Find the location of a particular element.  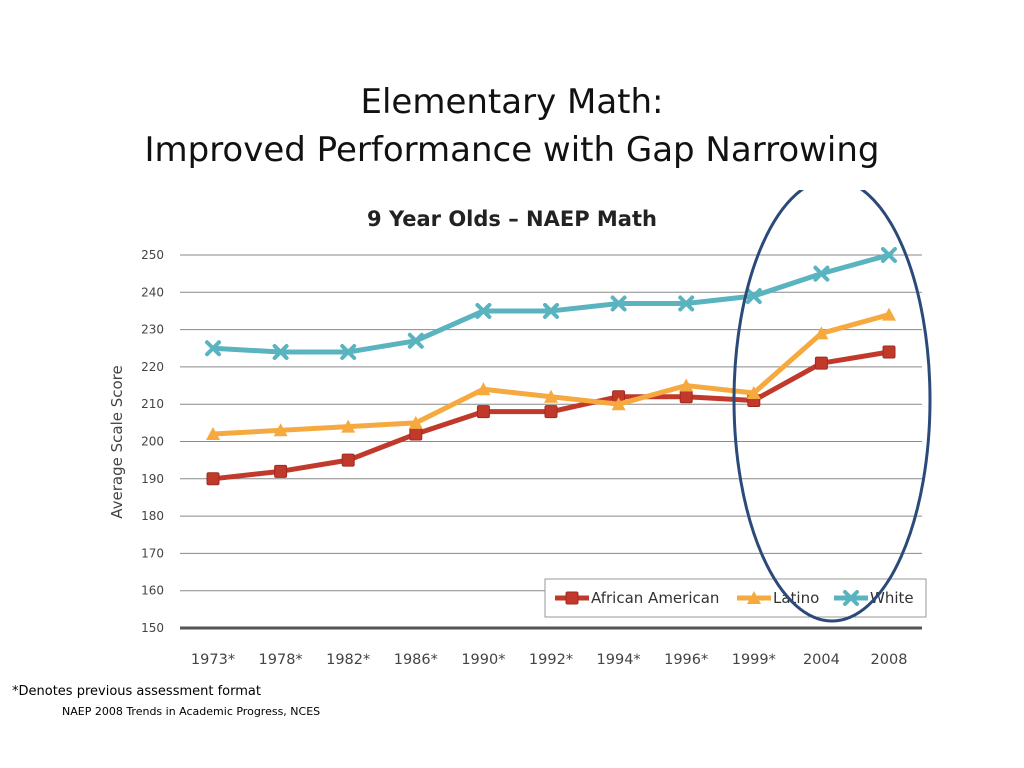

slide-title-line2: Improved Performance with Gap Narrowing is located at coordinates (512, 150).